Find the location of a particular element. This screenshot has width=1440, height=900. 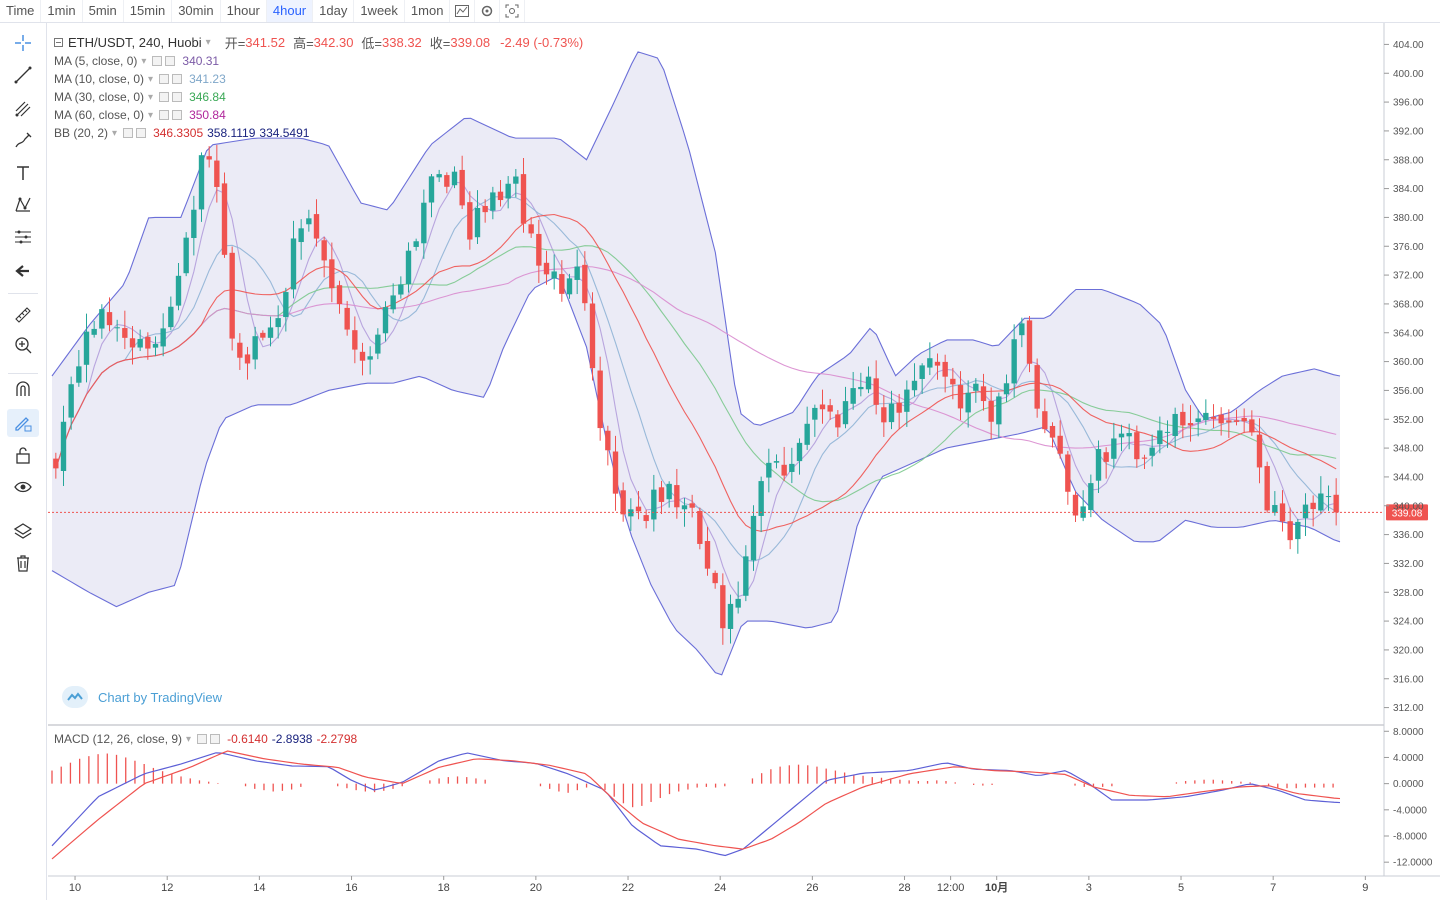

indicator-legend: MA (30, close, 0) ▾ 346.84 is located at coordinates (140, 97).